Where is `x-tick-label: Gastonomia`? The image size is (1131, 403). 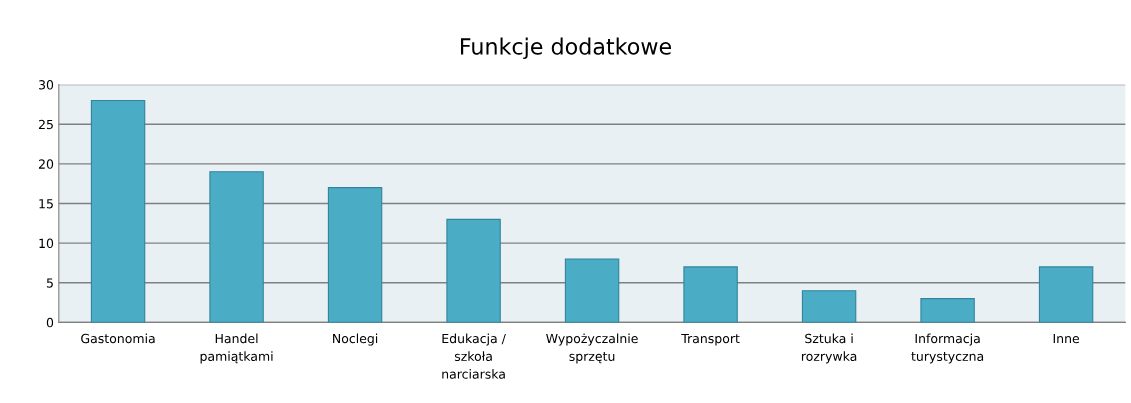 x-tick-label: Gastonomia is located at coordinates (118, 338).